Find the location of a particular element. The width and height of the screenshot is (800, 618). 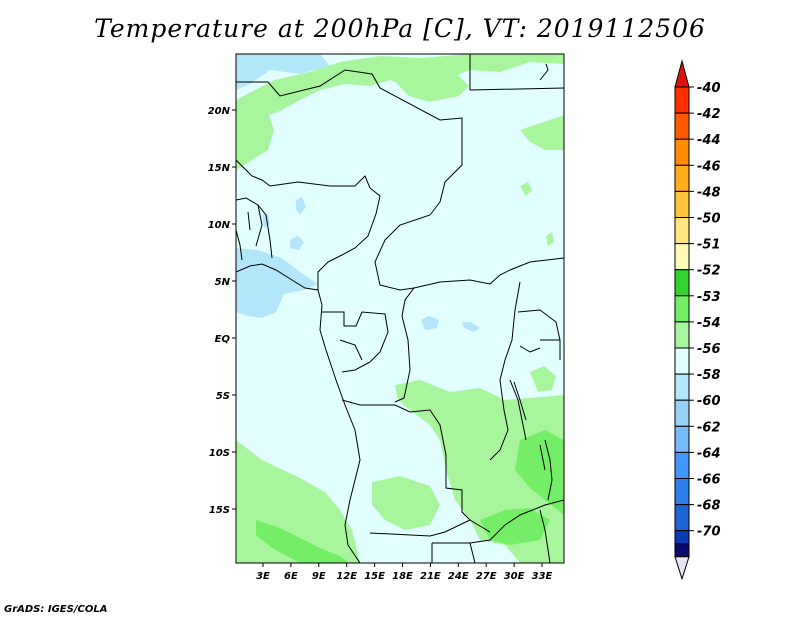

colorbar-label: -56 is located at coordinates (709, 349).